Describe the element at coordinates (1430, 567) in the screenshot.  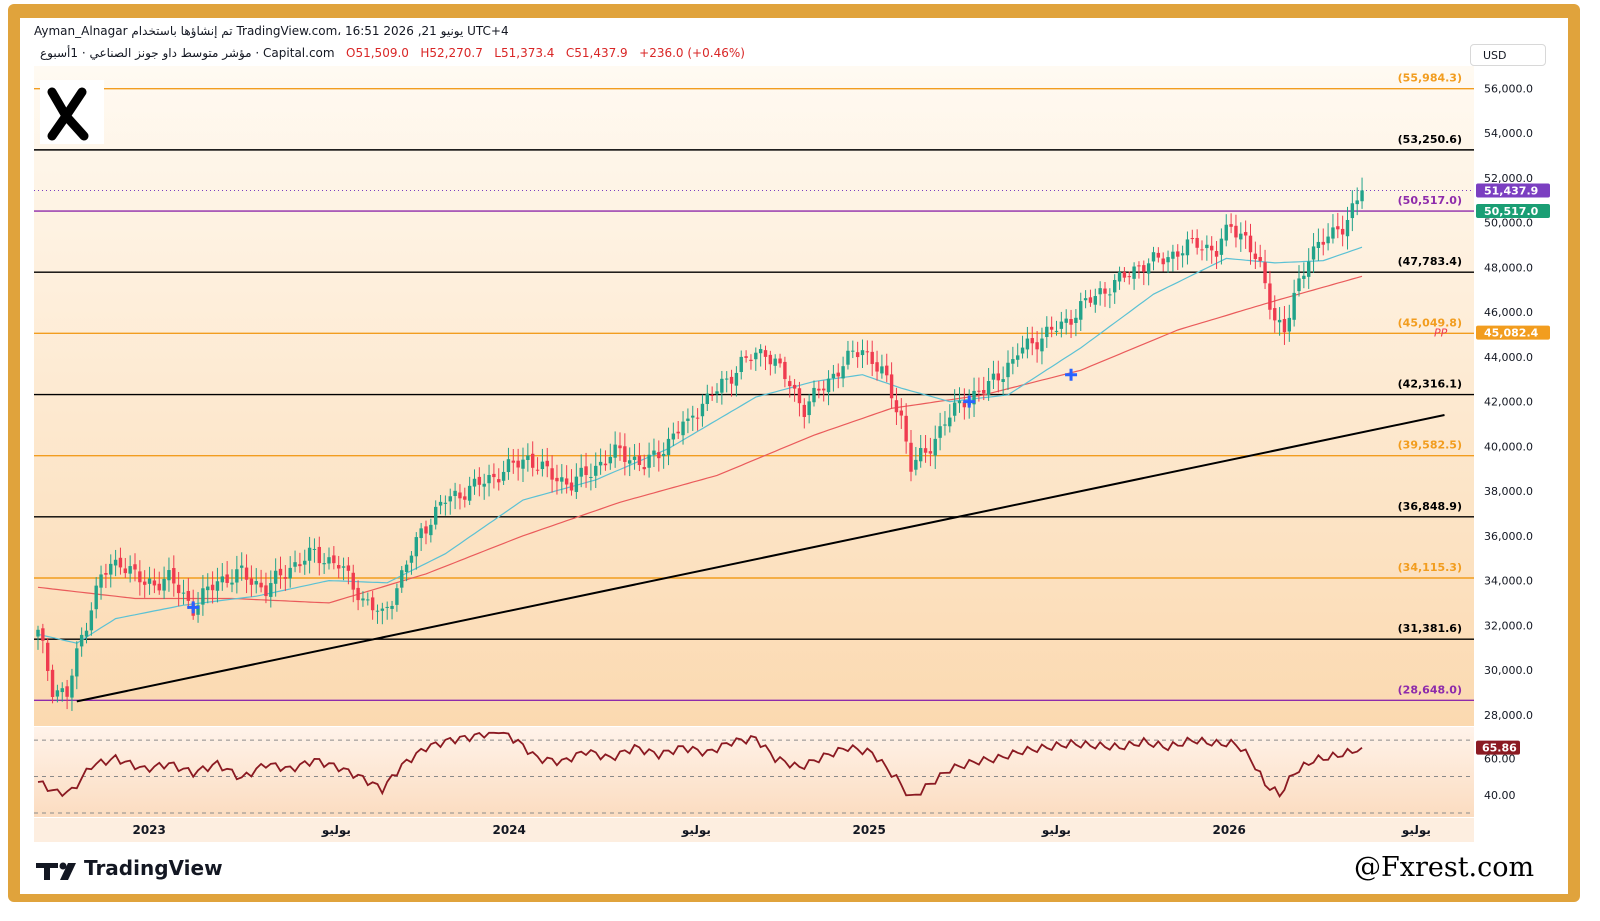
I see `fib-level-label: (34,115.3)` at that location.